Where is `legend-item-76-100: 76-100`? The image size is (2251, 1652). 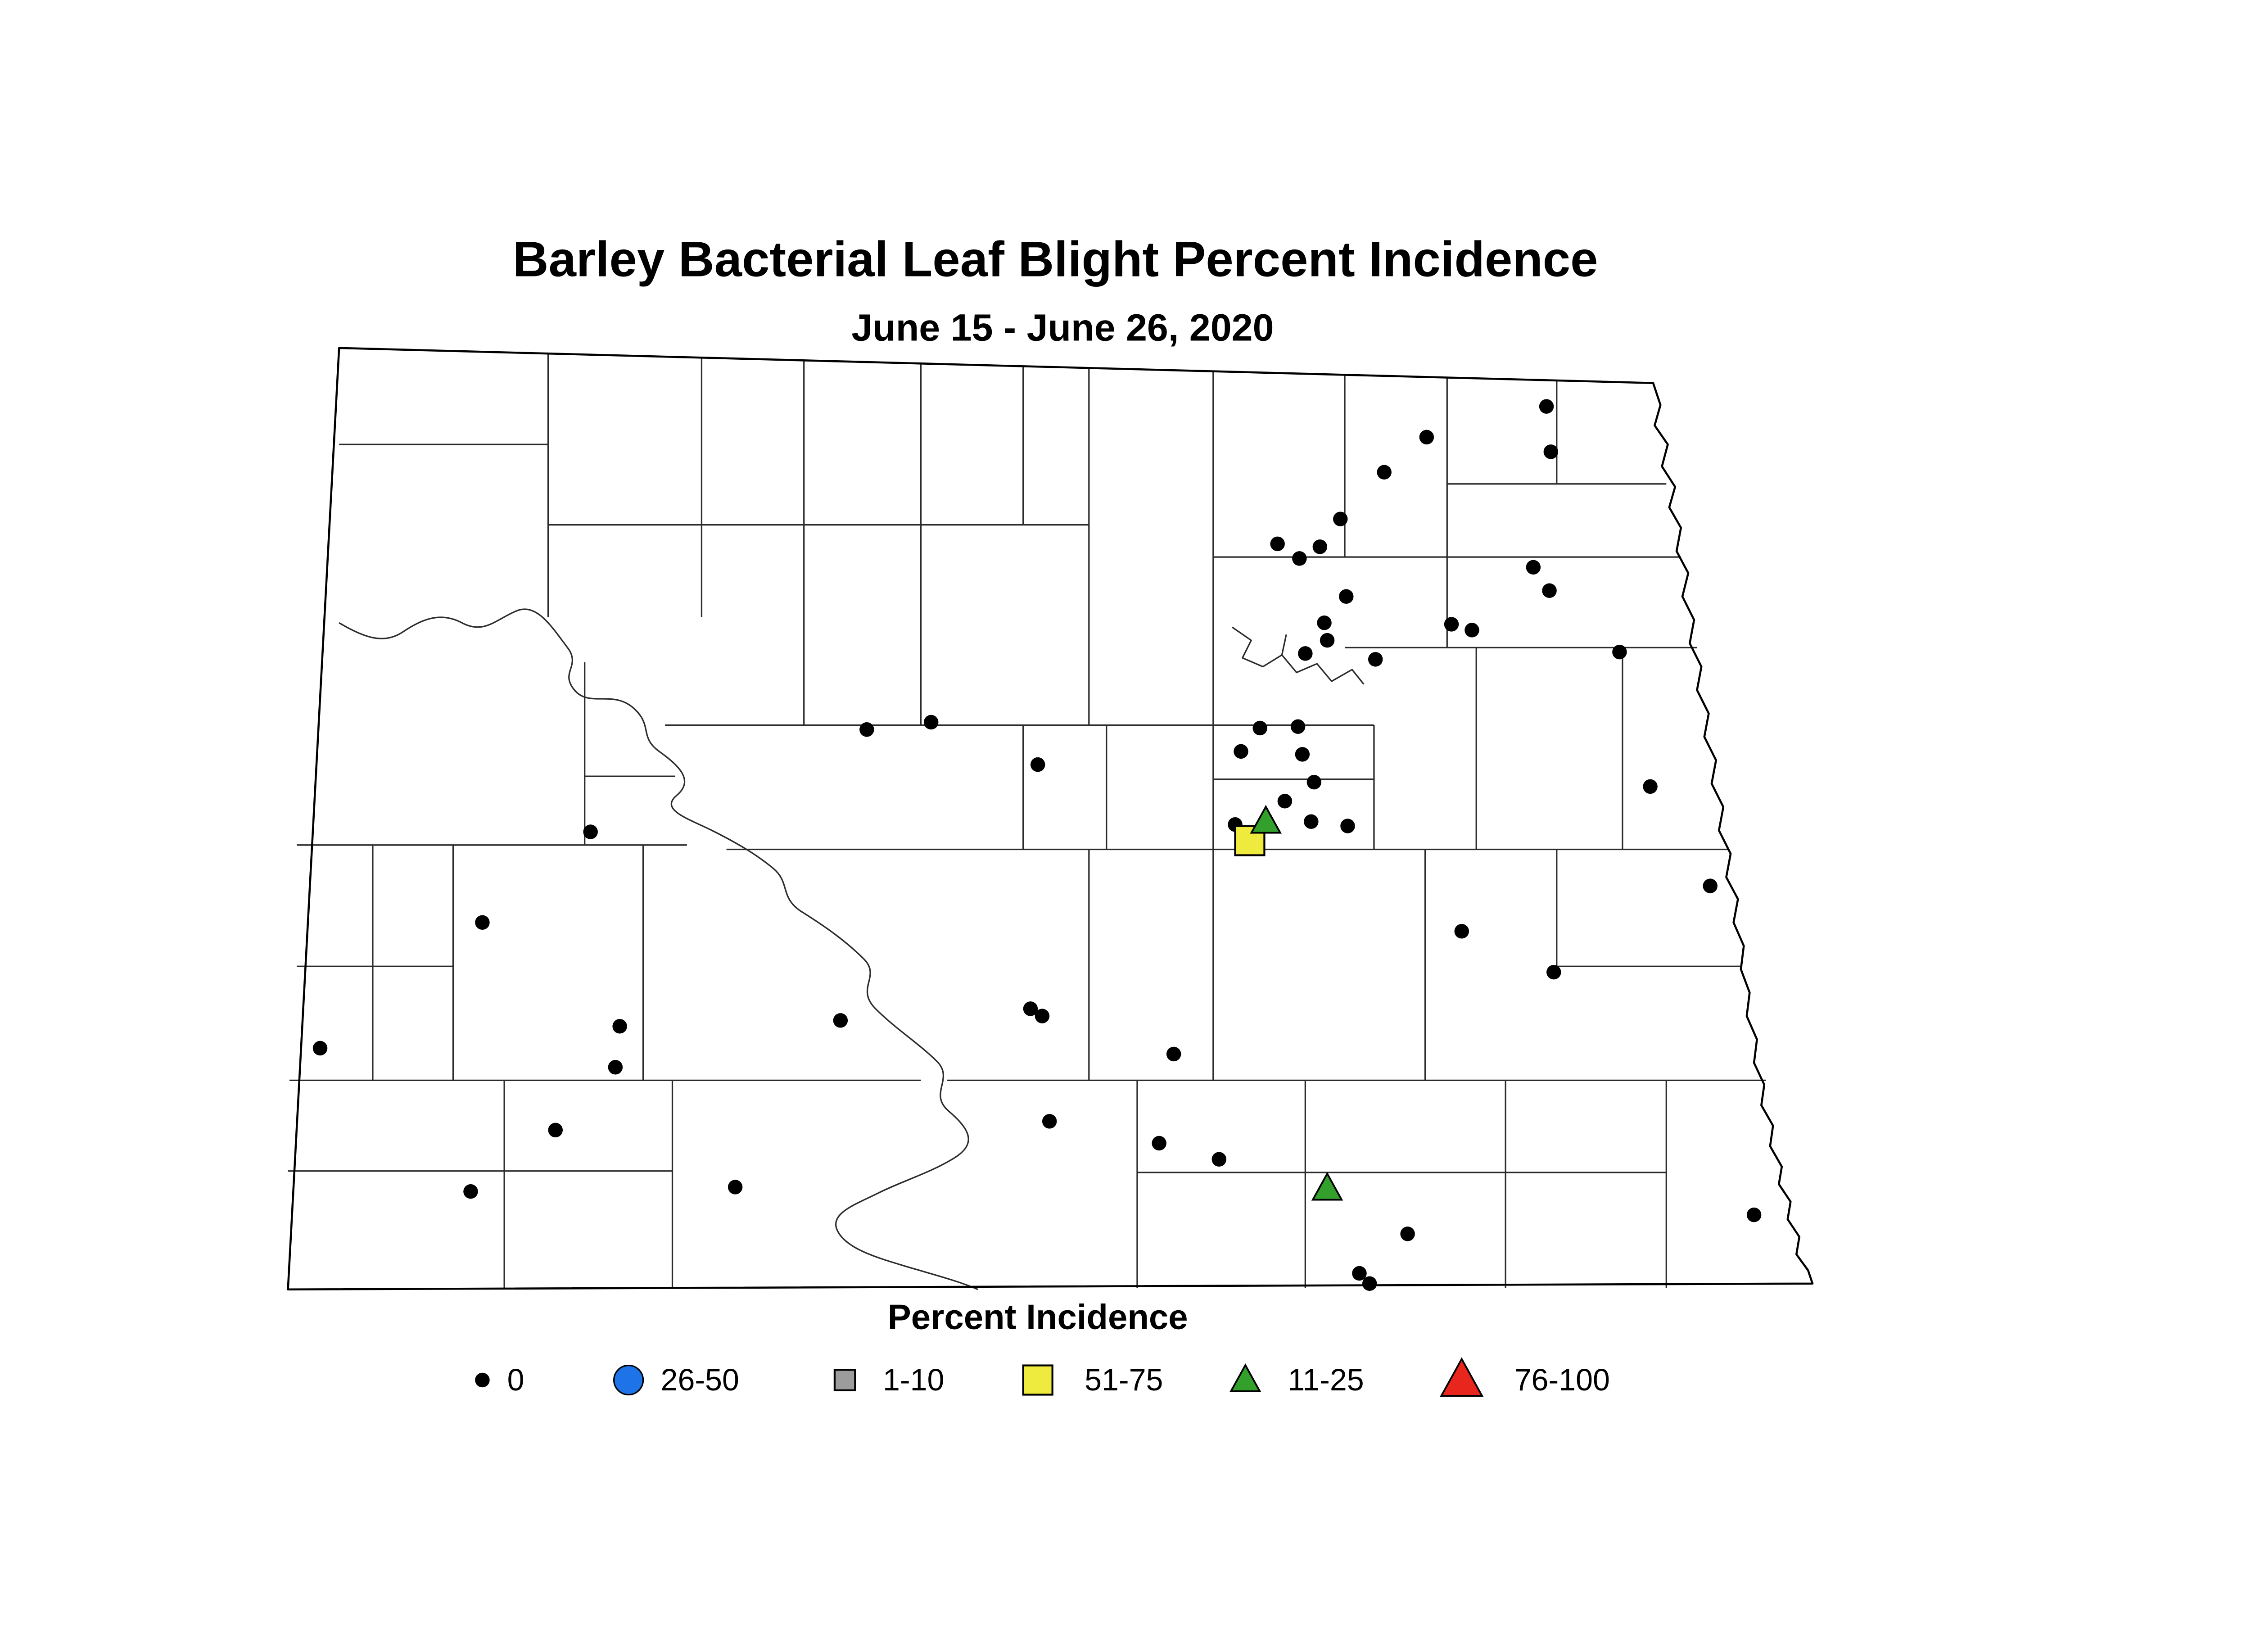
legend-item-76-100: 76-100 is located at coordinates (1525, 1377).